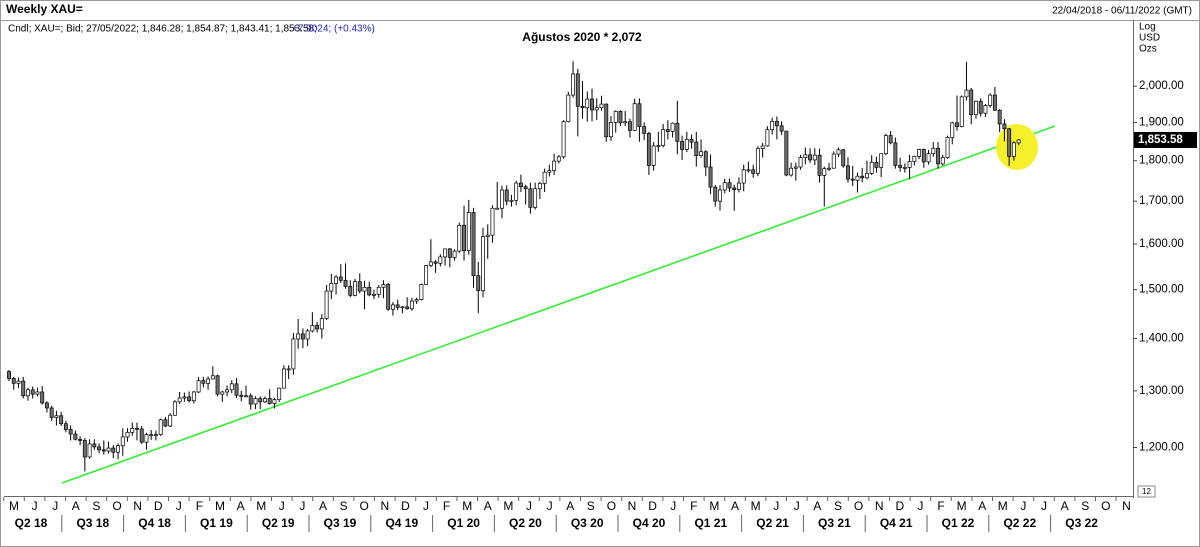 This screenshot has width=1200, height=547. Describe the element at coordinates (896, 523) in the screenshot. I see `quarter-label: Q4 21` at that location.